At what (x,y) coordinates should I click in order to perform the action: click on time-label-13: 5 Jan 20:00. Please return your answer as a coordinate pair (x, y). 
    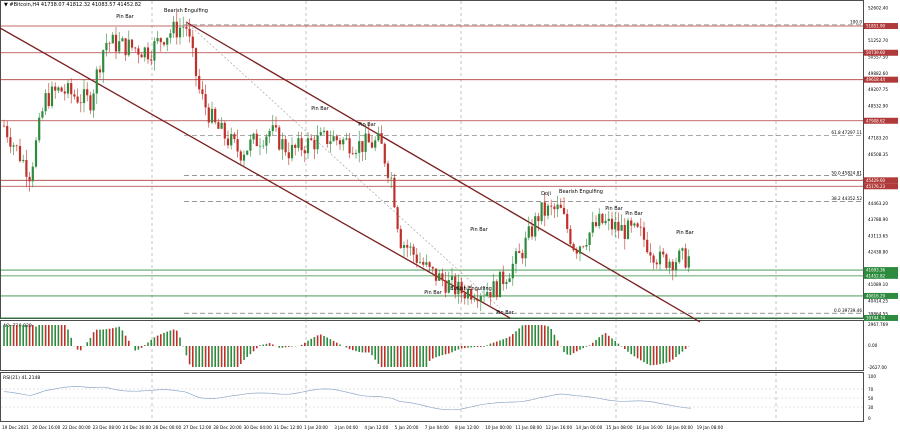
    Looking at the image, I should click on (407, 427).